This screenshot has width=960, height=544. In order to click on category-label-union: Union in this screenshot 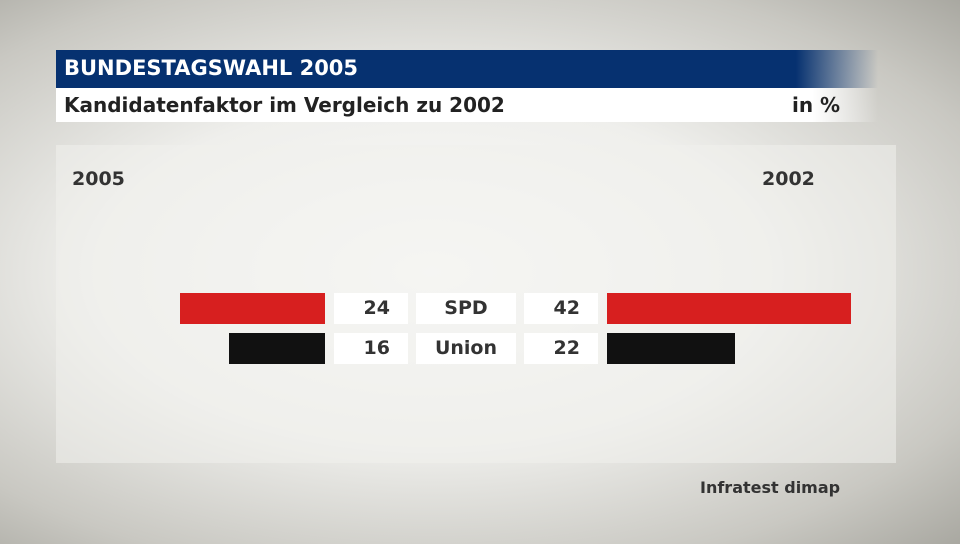, I will do `click(466, 348)`.